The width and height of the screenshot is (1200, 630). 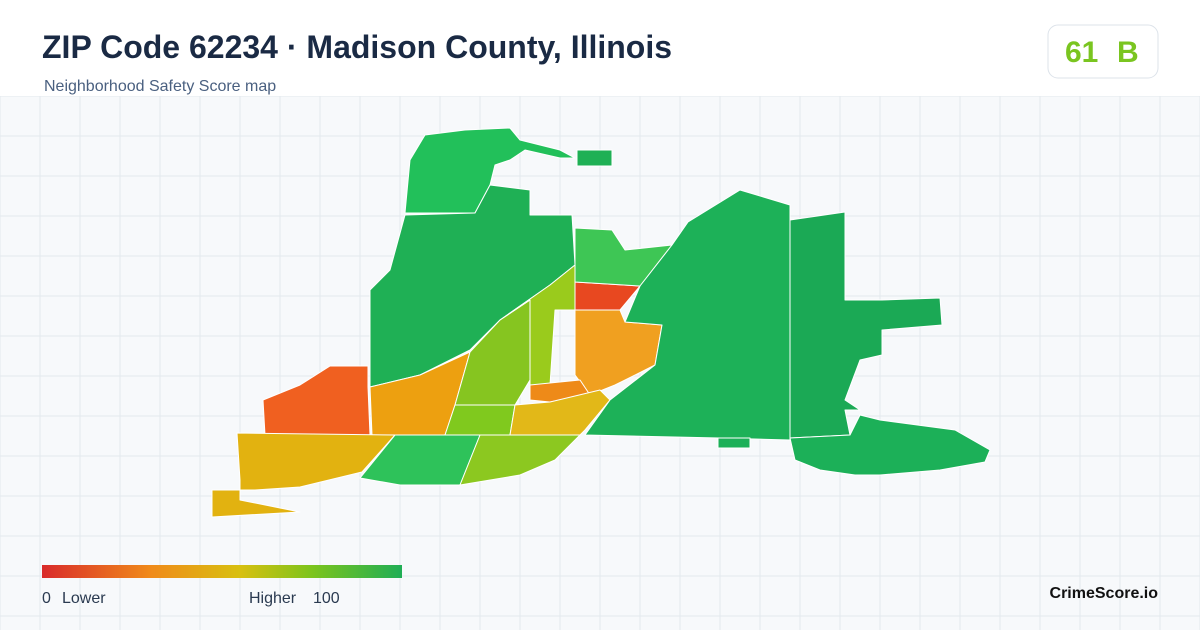 What do you see at coordinates (1104, 593) in the screenshot?
I see `brand: CrimeScore.io` at bounding box center [1104, 593].